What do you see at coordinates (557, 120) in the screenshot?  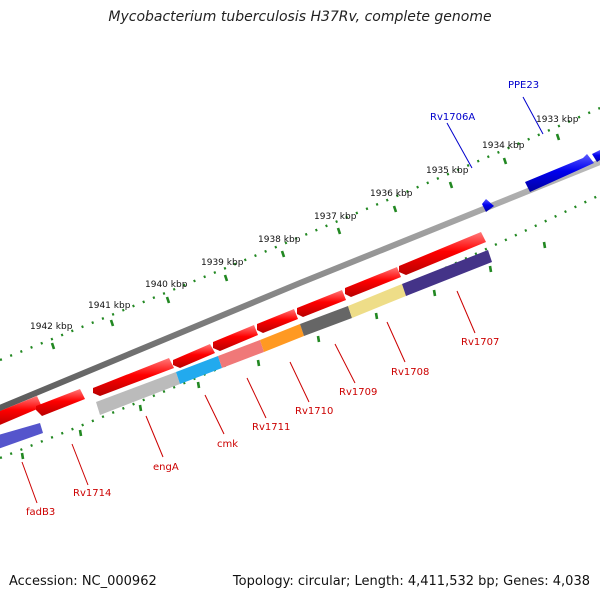 I see `kbp-label-1933: 1933 kbp` at bounding box center [557, 120].